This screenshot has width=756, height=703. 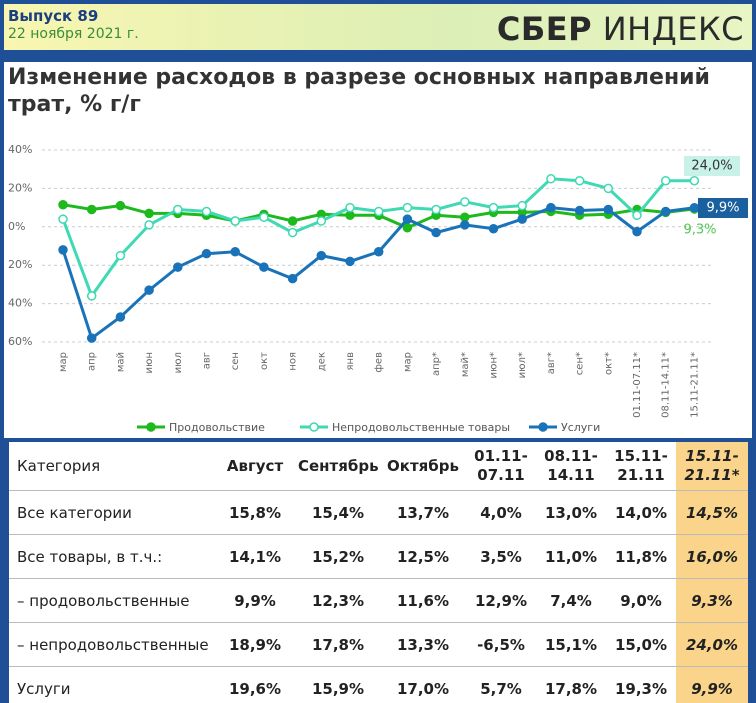 What do you see at coordinates (421, 427) in the screenshot?
I see `legend-label: Непродовольственные товары` at bounding box center [421, 427].